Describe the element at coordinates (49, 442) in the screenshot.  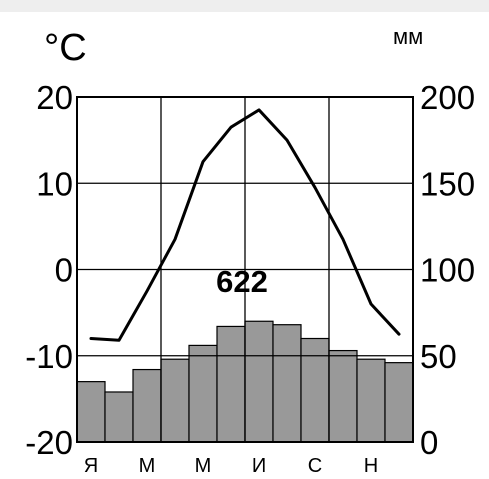
I see `left-tick-label: -20` at that location.